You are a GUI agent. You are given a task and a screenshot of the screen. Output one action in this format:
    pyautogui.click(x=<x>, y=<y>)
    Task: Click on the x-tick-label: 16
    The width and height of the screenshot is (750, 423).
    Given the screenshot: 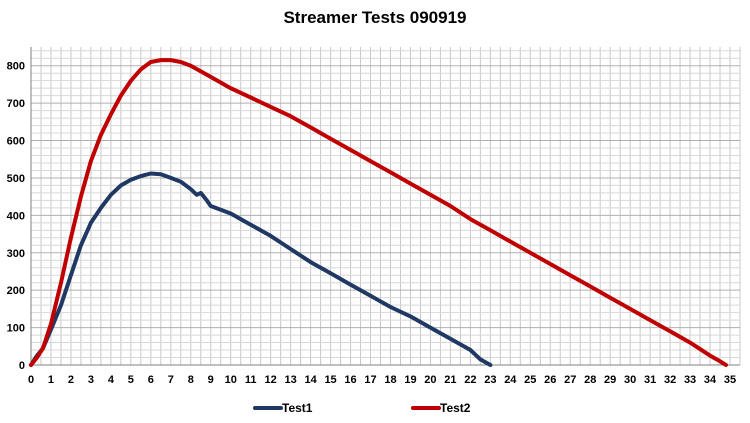 What is the action you would take?
    pyautogui.click(x=350, y=380)
    